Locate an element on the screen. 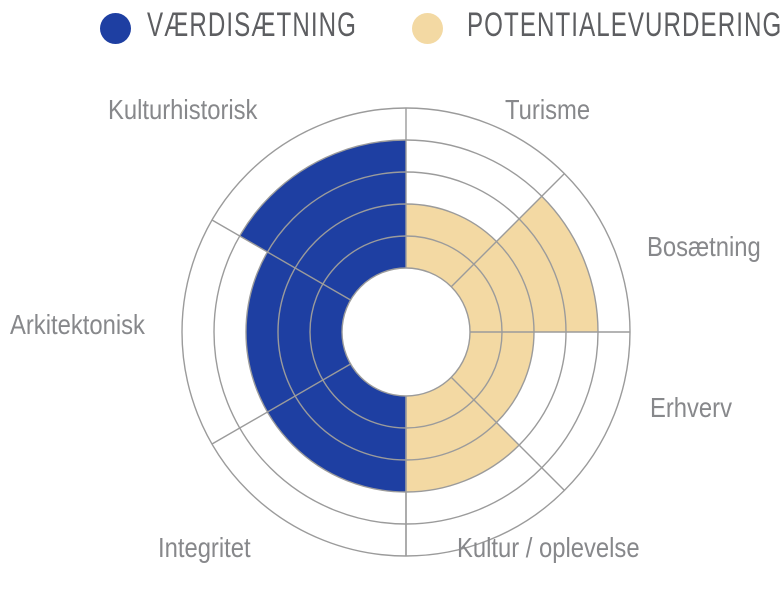 This screenshot has width=780, height=614. vaerdisaetning-legend-dot is located at coordinates (115, 28).